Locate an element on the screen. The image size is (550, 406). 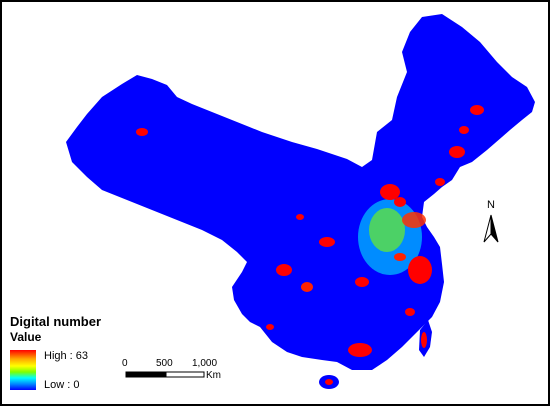
north-arrow-right-half is located at coordinates (494, 228).